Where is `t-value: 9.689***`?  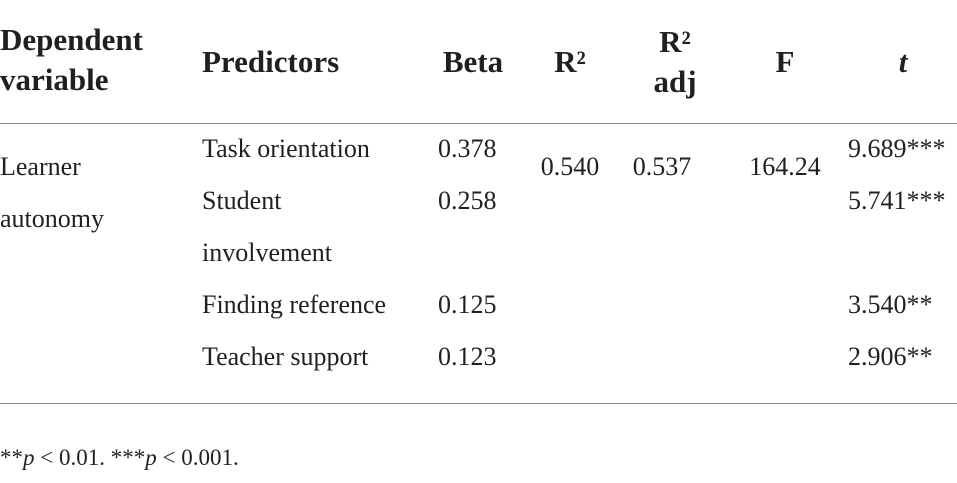 t-value: 9.689*** is located at coordinates (897, 148).